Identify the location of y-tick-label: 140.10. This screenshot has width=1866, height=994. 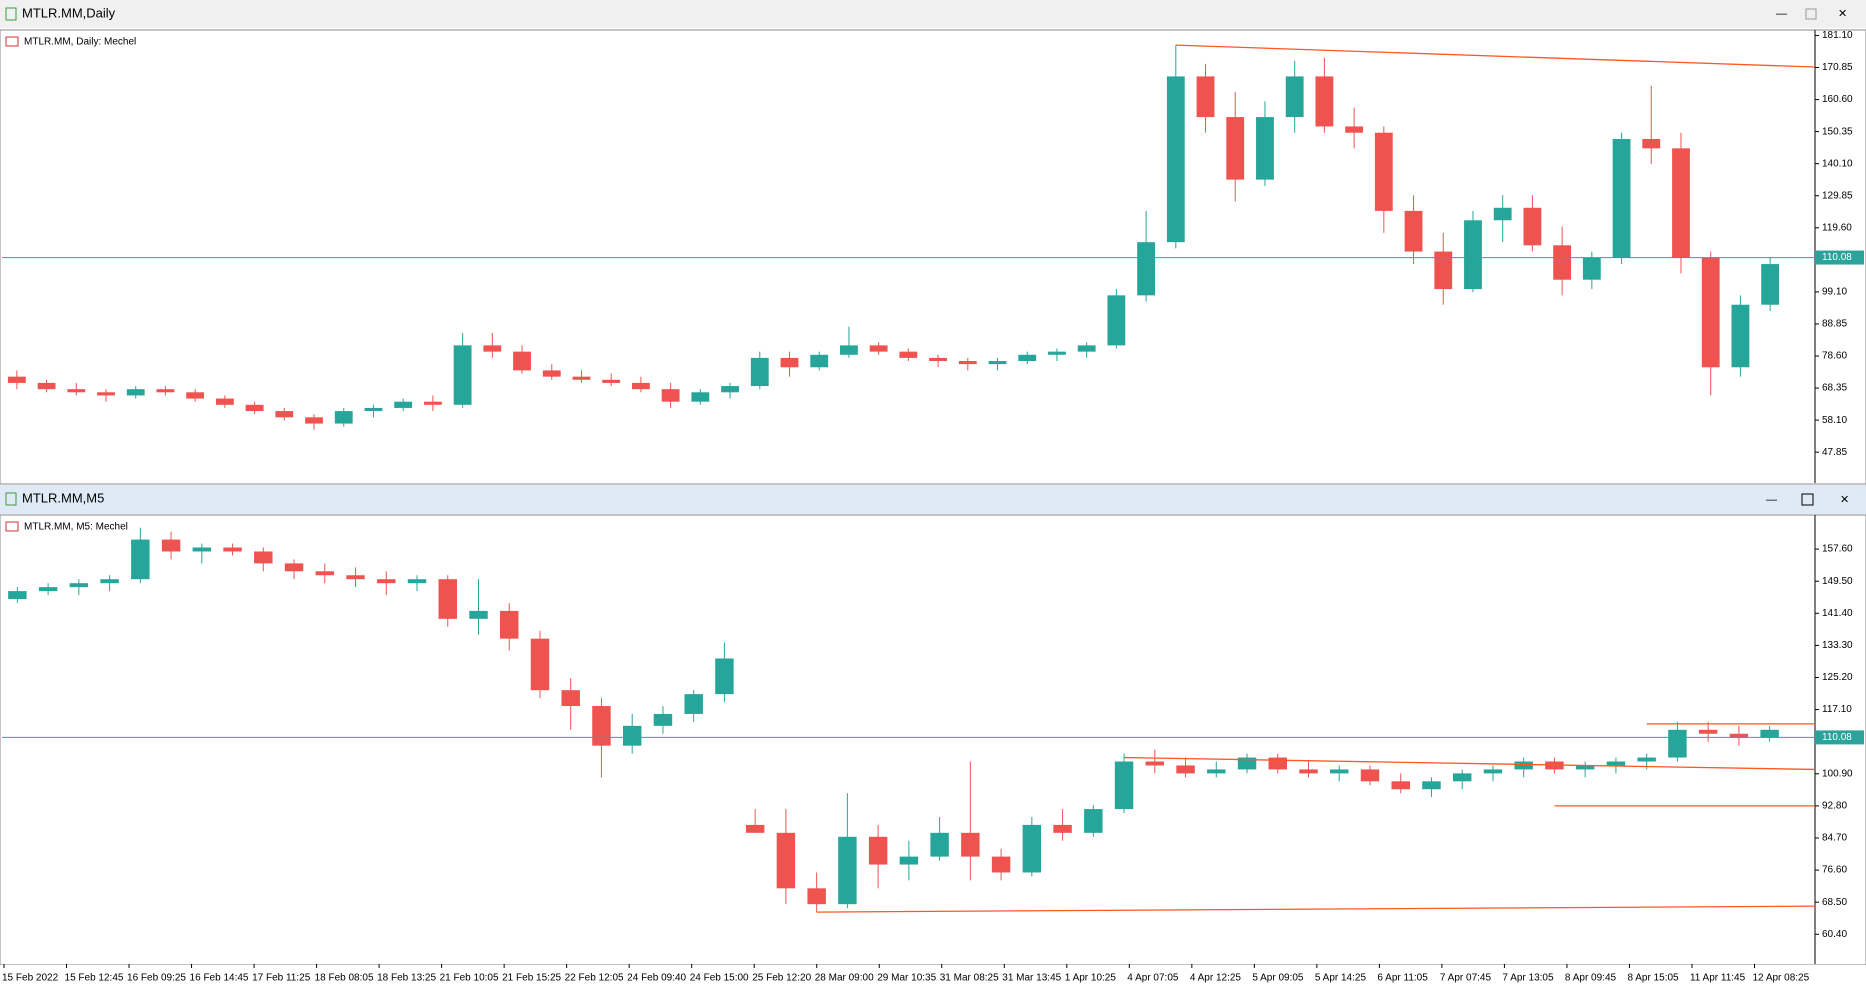
(1837, 163).